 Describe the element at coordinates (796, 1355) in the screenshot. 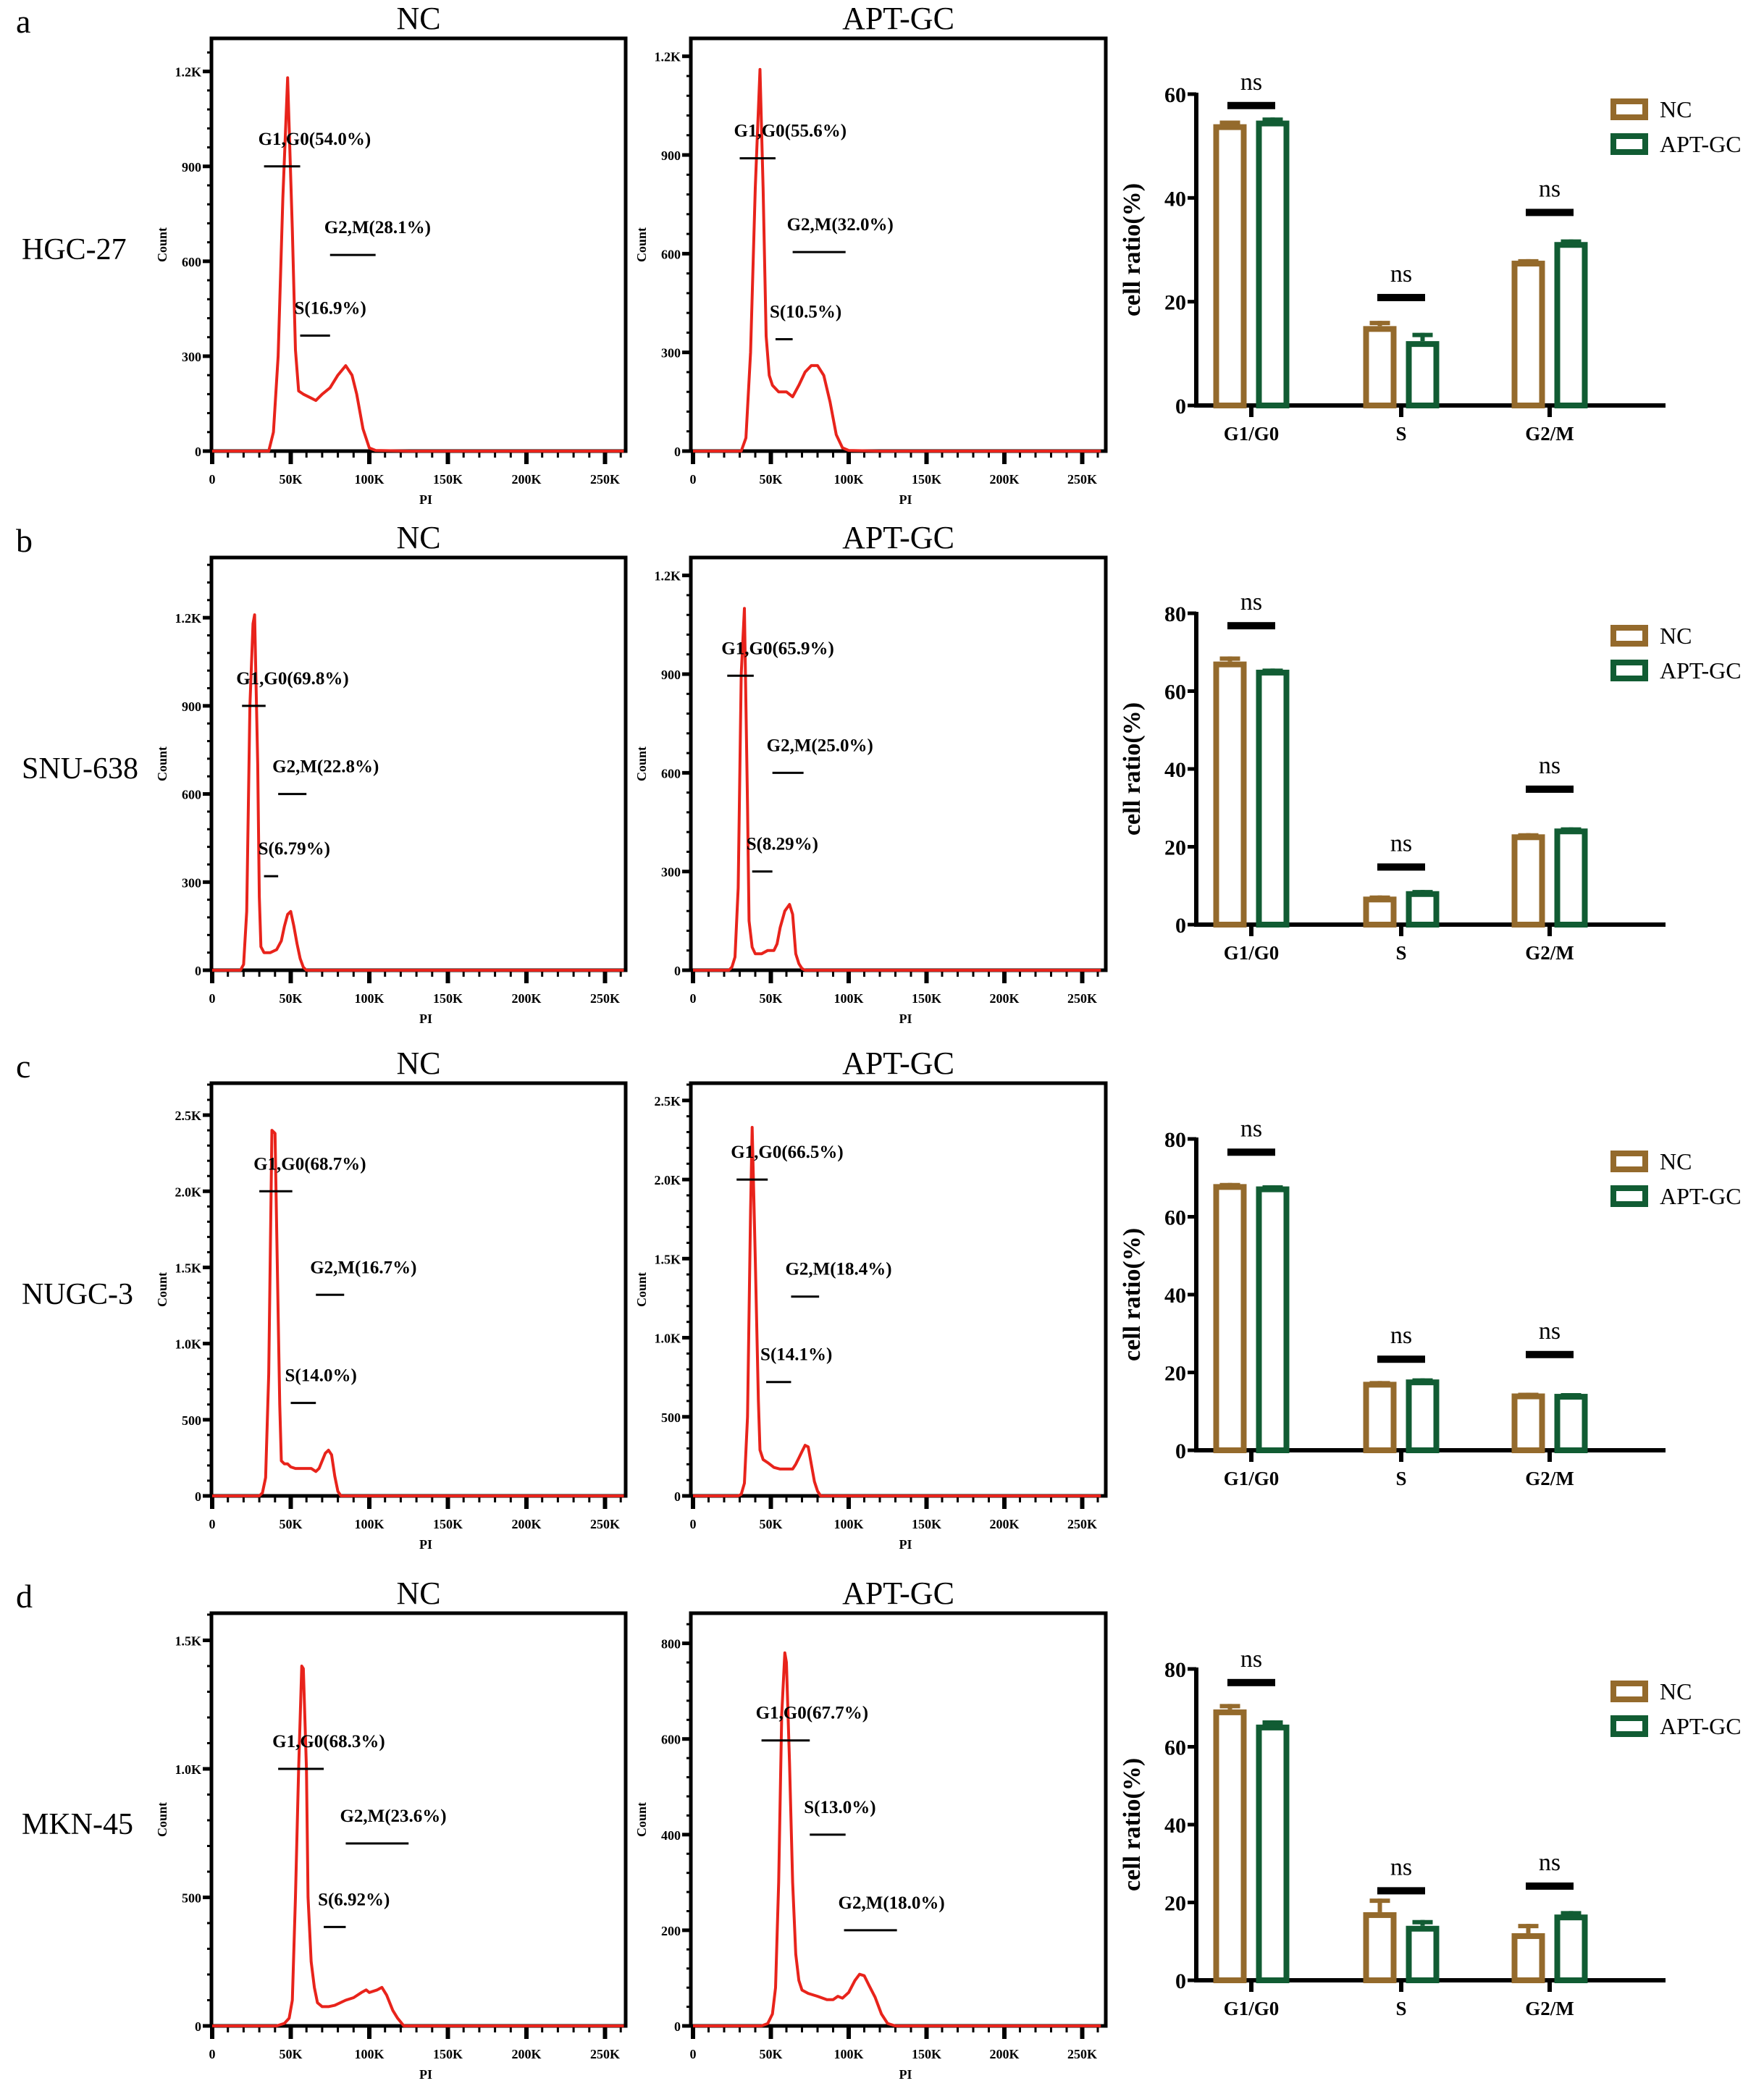

I see `gate-label: S(14.1%)` at that location.